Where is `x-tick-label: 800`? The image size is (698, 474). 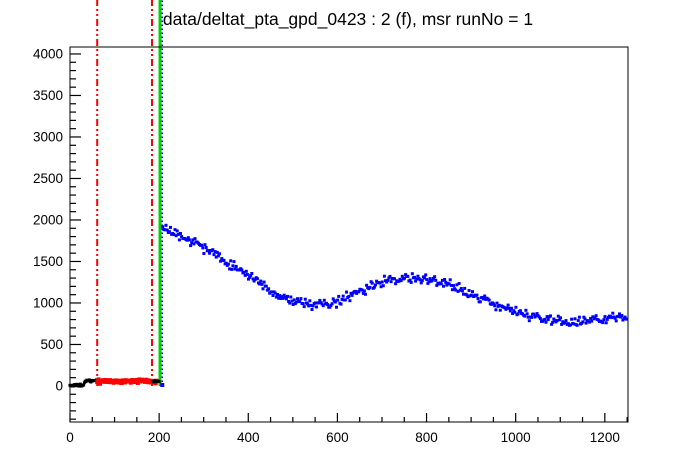 x-tick-label: 800 is located at coordinates (426, 437).